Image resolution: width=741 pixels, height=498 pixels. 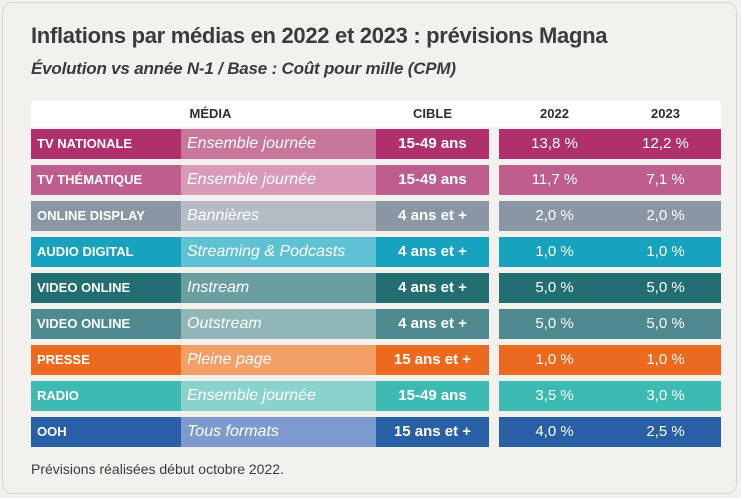 I want to click on value-2023: 2,5 %, so click(x=665, y=431).